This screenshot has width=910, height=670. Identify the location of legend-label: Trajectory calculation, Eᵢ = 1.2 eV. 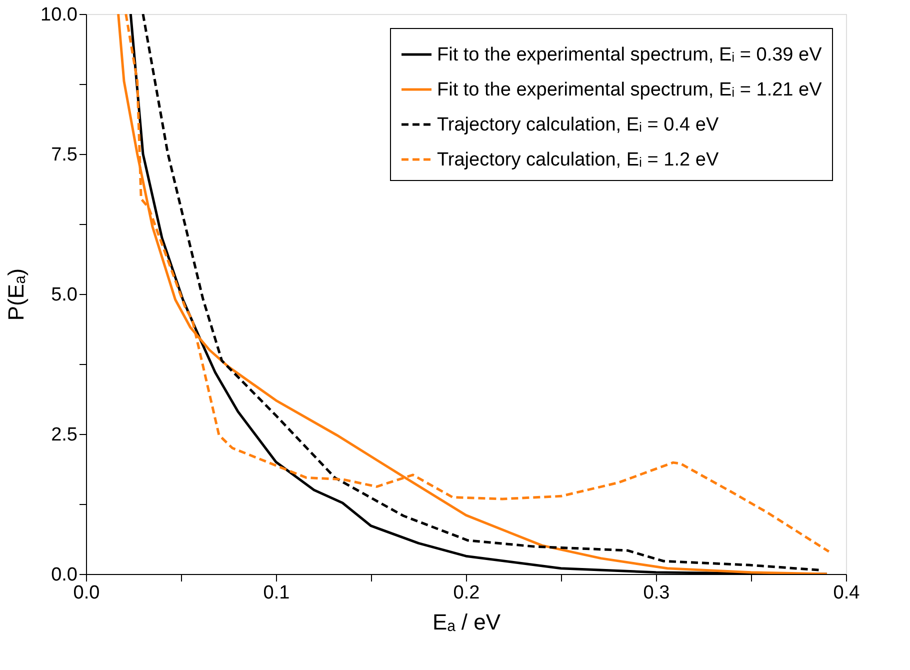
(578, 160).